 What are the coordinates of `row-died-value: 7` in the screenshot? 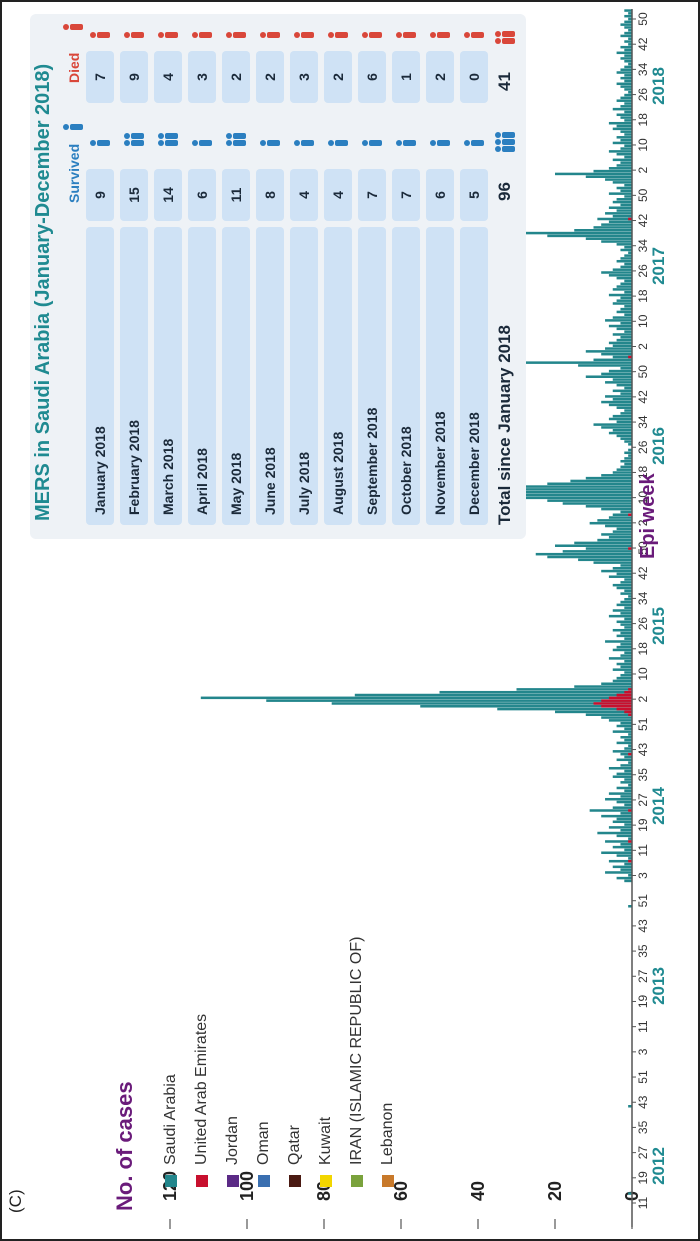 It's located at (100, 77).